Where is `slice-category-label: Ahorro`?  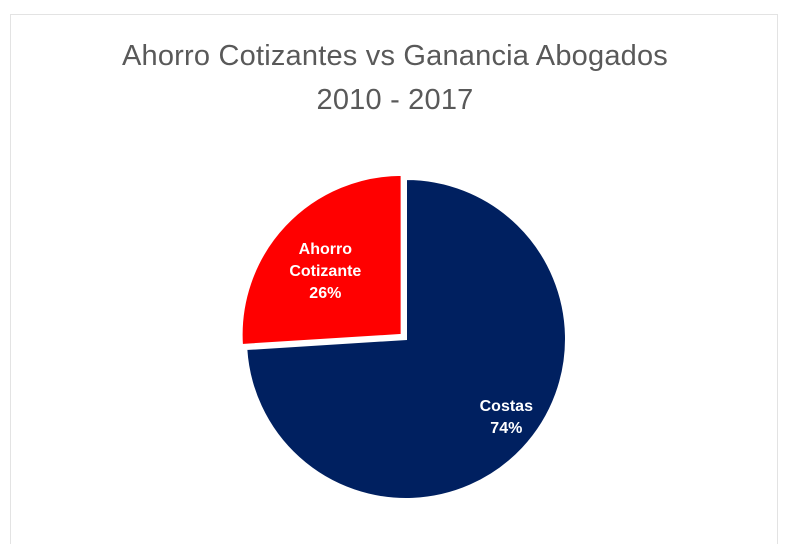
slice-category-label: Ahorro is located at coordinates (326, 249).